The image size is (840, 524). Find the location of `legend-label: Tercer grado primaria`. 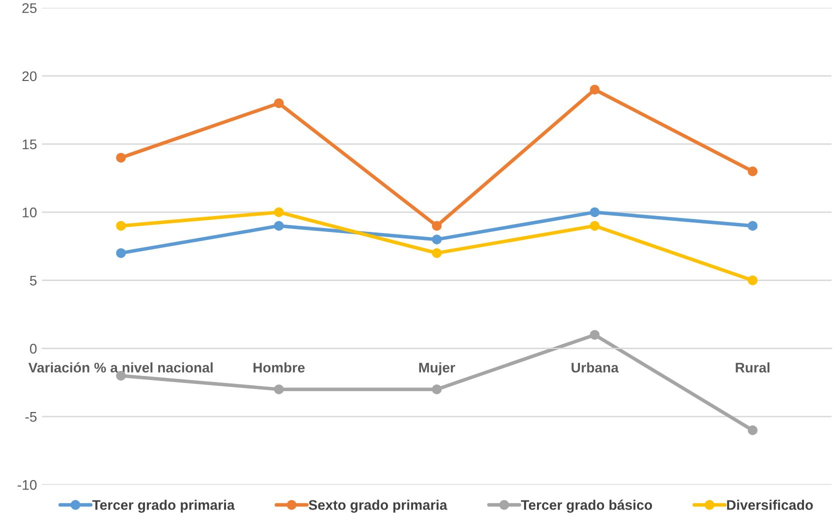

legend-label: Tercer grado primaria is located at coordinates (163, 506).